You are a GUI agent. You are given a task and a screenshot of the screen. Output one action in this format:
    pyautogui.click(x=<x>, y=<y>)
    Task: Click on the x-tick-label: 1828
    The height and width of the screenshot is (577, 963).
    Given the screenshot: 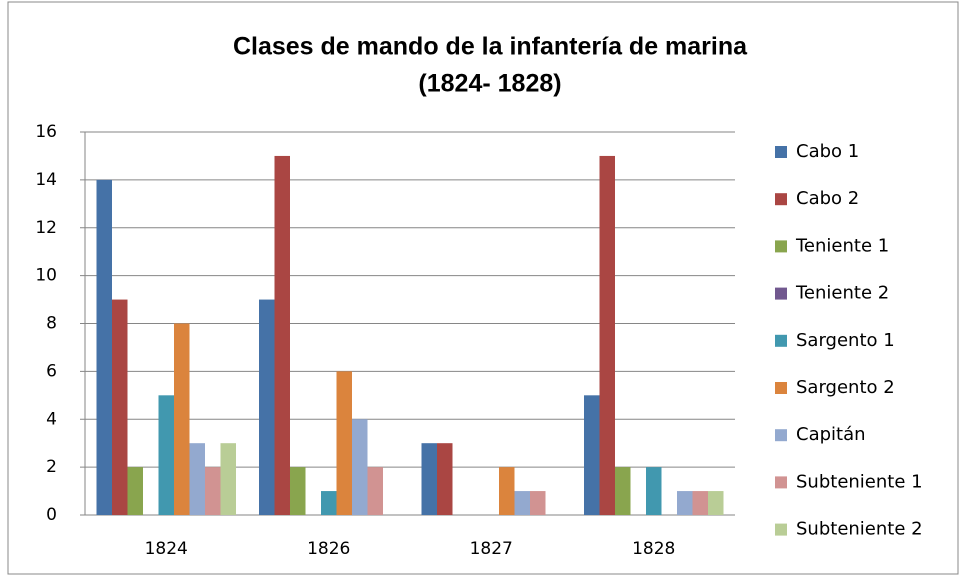 What is the action you would take?
    pyautogui.click(x=653, y=549)
    